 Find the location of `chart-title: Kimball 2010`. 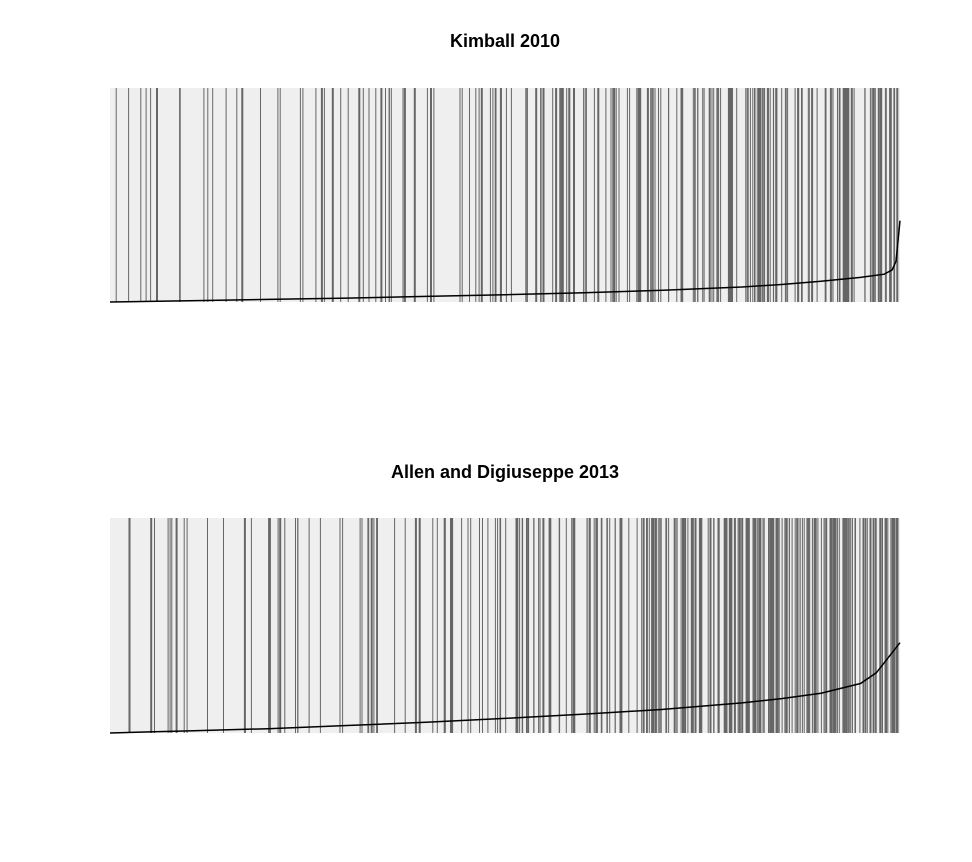

chart-title: Kimball 2010 is located at coordinates (505, 41).